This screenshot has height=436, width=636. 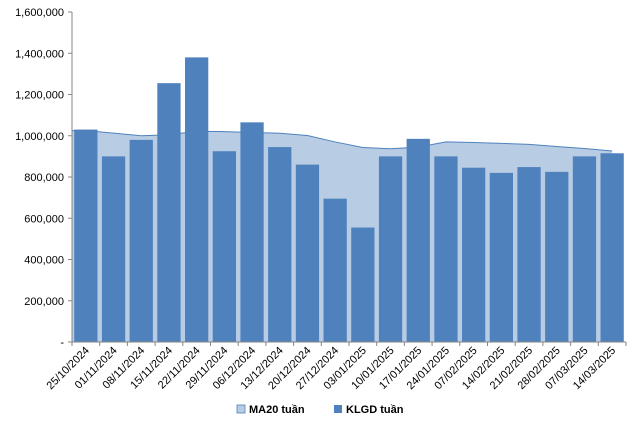 I want to click on y-tick-label: 1,200,000, so click(x=39, y=96).